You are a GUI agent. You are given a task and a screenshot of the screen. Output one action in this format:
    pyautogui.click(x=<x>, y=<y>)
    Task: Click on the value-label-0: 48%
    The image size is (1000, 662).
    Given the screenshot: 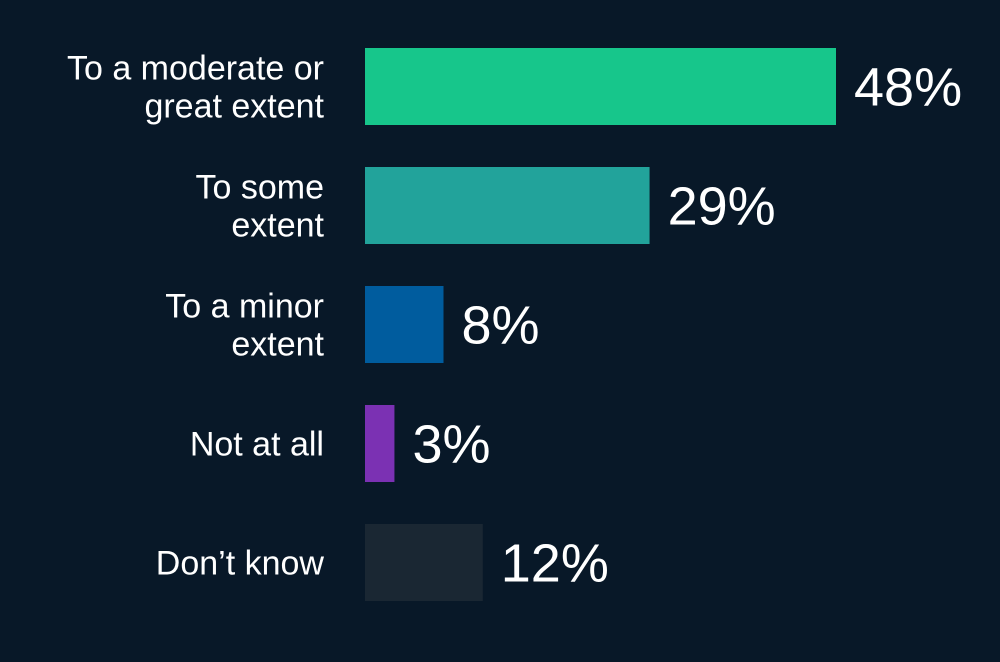 What is the action you would take?
    pyautogui.click(x=908, y=88)
    